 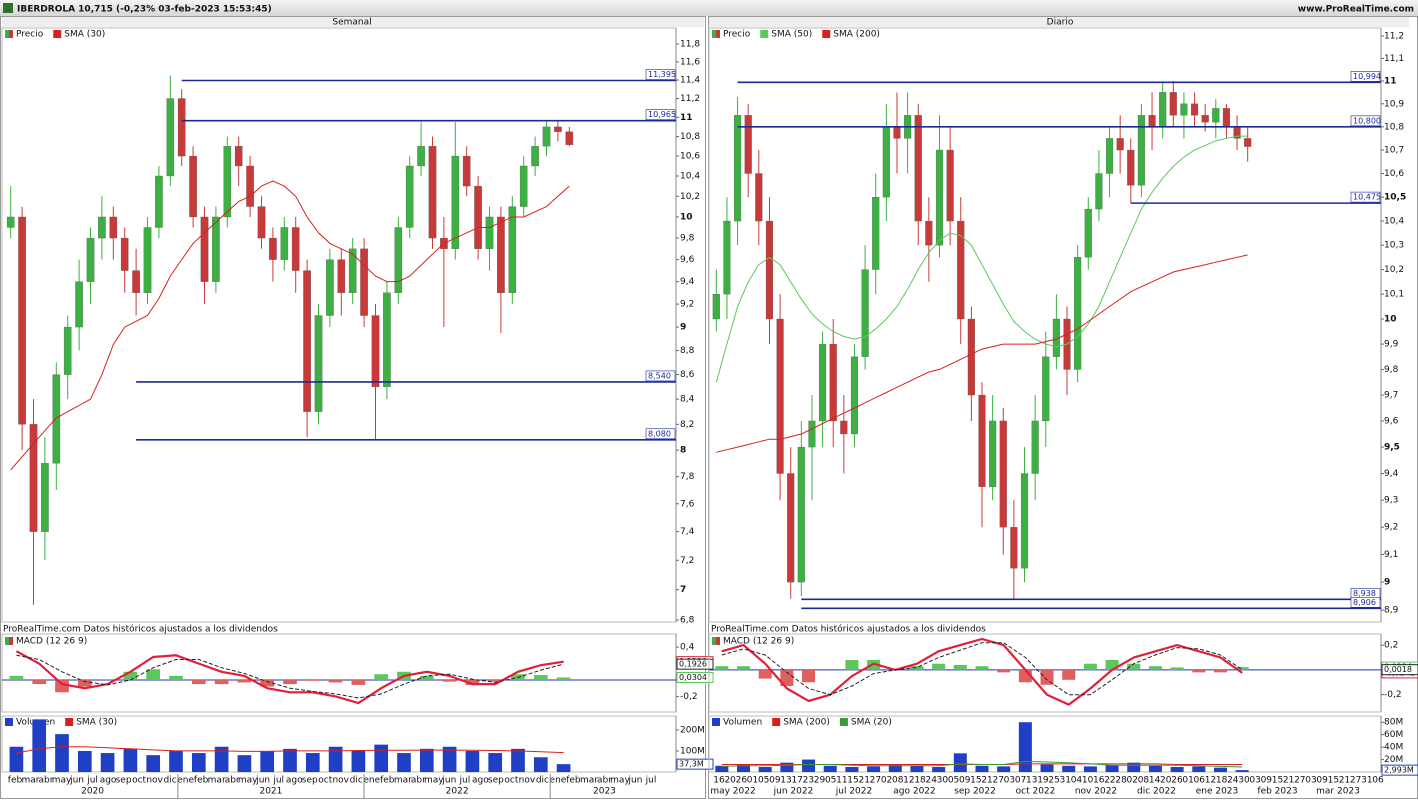 What do you see at coordinates (232, 781) in the screenshot?
I see `x-month-label: abr` at bounding box center [232, 781].